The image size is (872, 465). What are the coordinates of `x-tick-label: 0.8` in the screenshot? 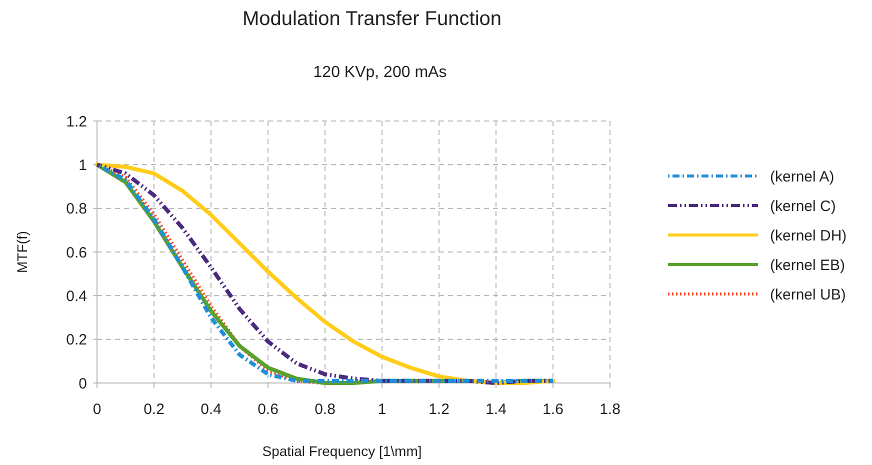 It's located at (325, 409).